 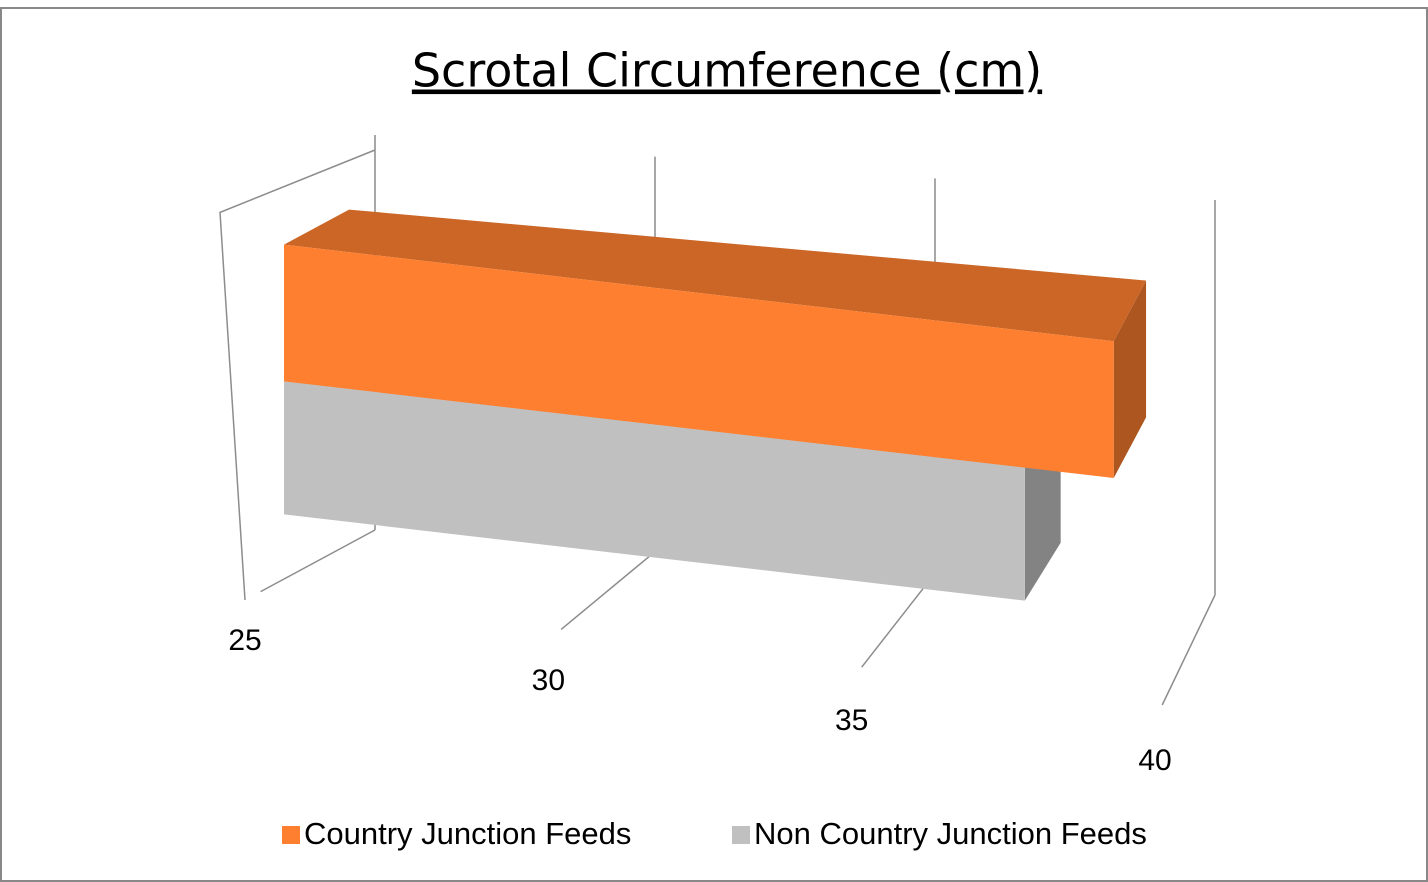 What do you see at coordinates (244, 640) in the screenshot?
I see `x-tick-label: 25` at bounding box center [244, 640].